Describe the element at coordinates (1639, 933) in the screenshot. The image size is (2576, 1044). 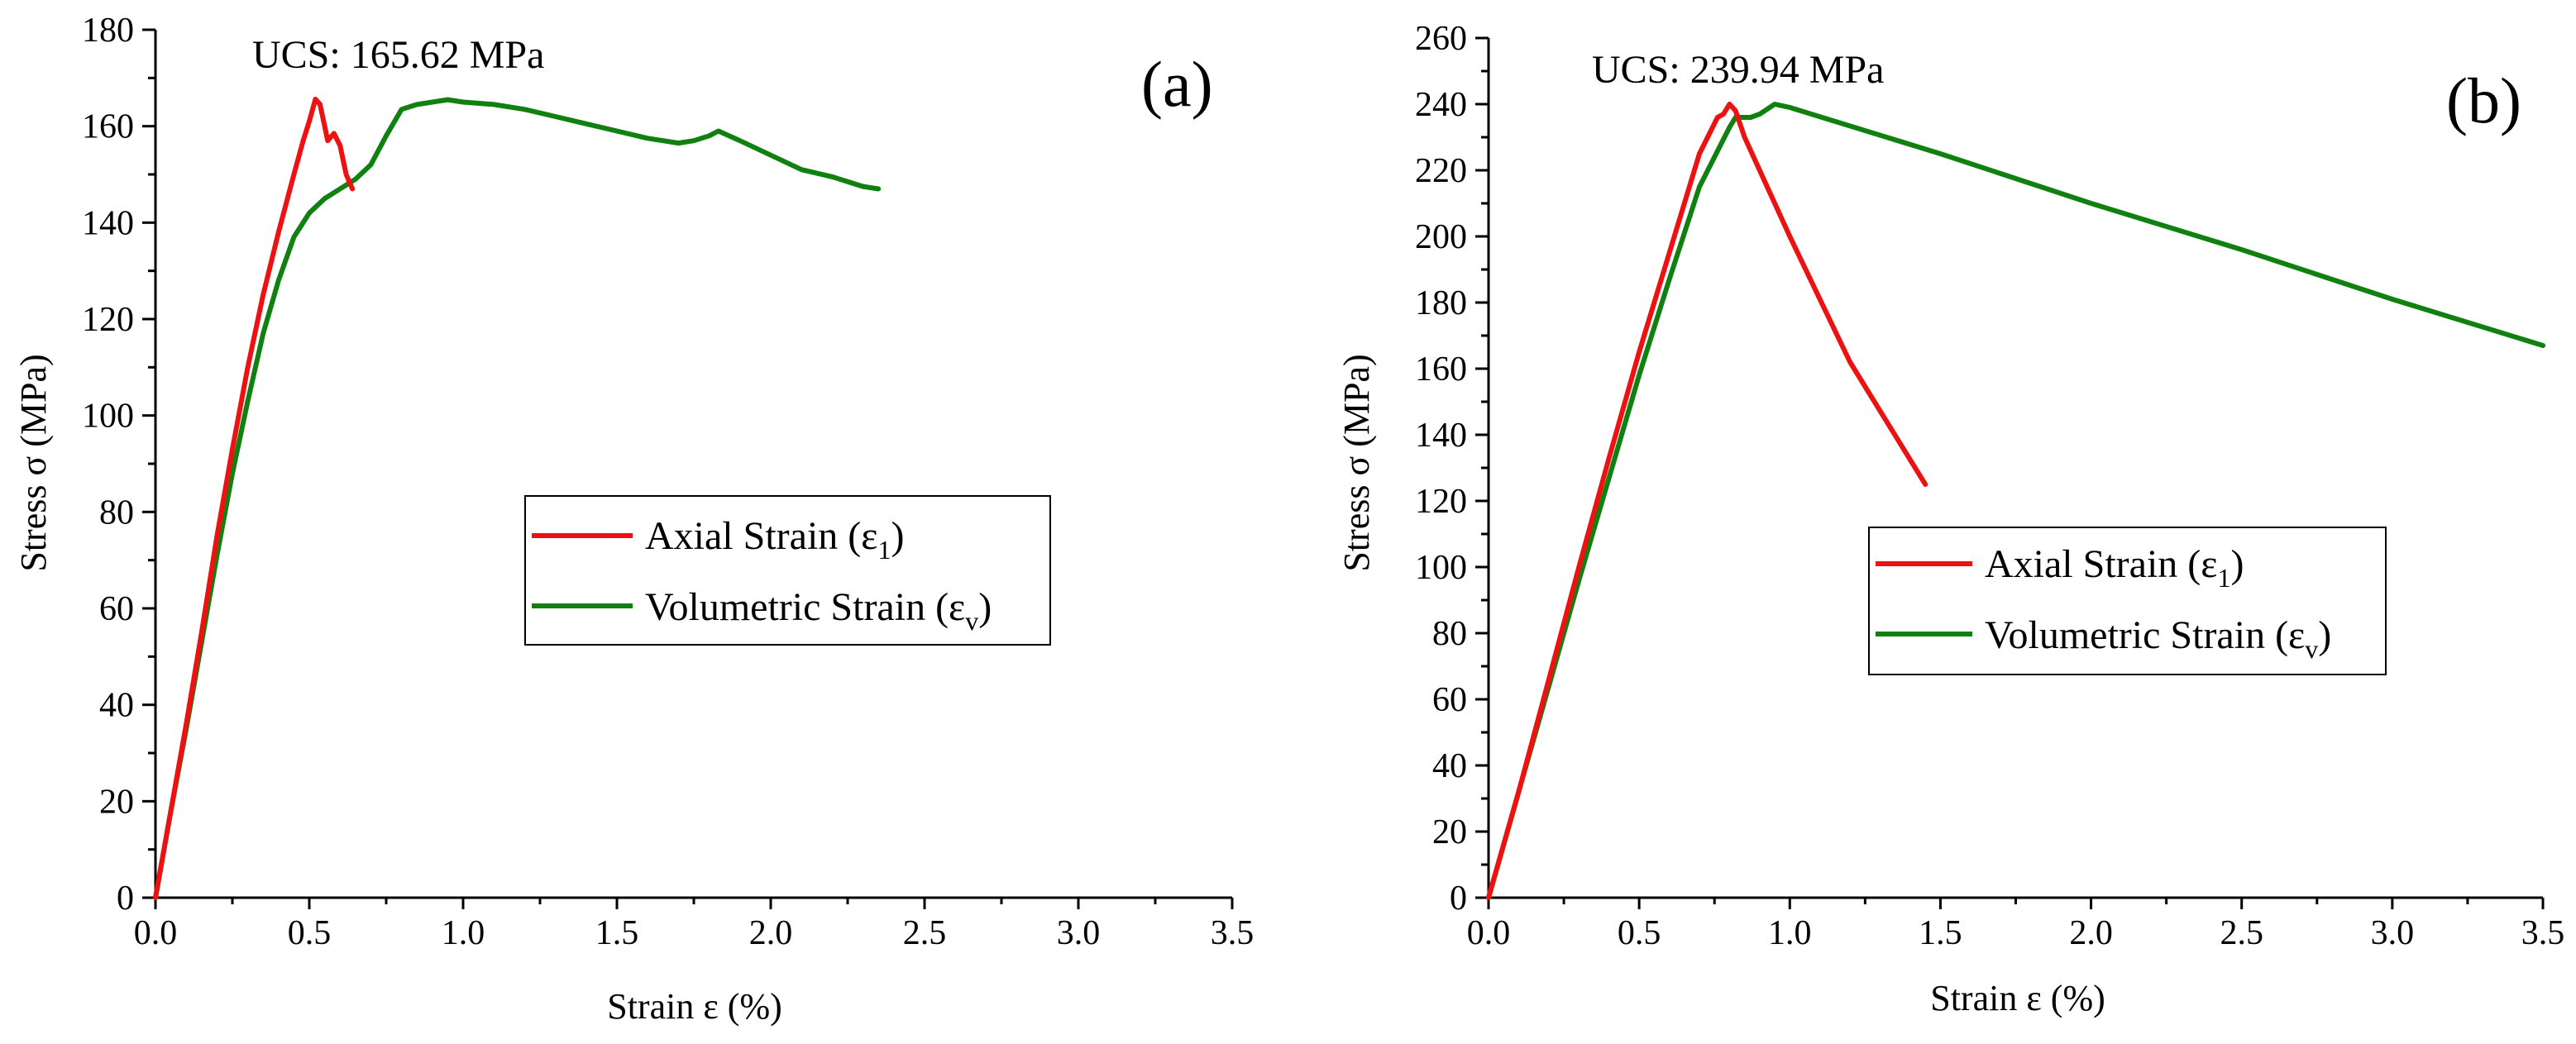
I see `x-tick-label-b: 0.5` at that location.